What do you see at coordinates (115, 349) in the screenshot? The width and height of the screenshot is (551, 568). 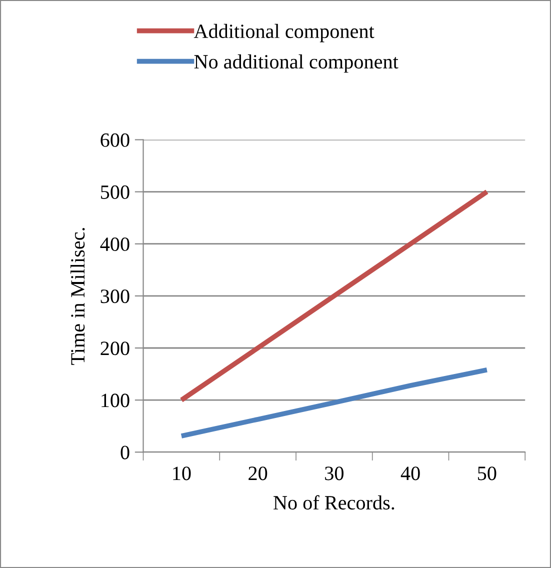 I see `y-tick-label: 200` at bounding box center [115, 349].